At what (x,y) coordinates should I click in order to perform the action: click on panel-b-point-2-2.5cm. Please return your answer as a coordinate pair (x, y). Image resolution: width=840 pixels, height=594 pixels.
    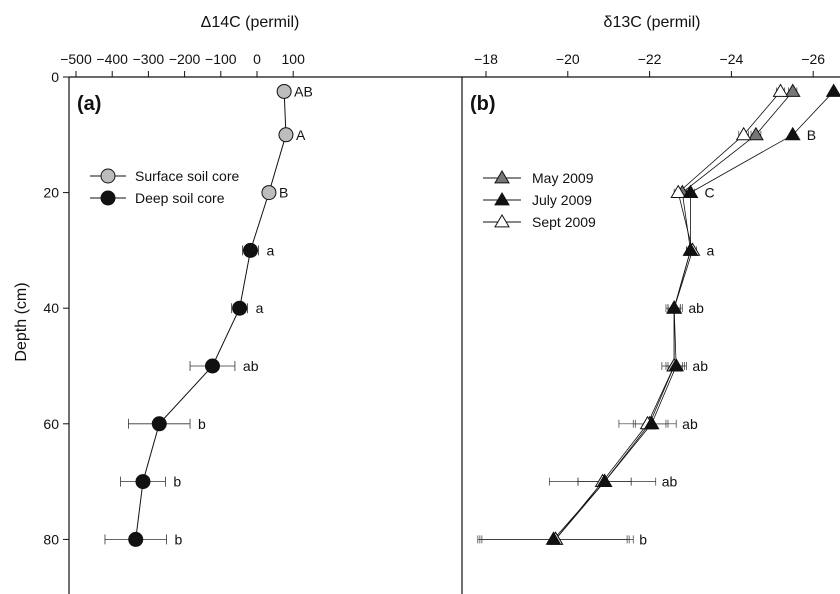
    Looking at the image, I should click on (780, 90).